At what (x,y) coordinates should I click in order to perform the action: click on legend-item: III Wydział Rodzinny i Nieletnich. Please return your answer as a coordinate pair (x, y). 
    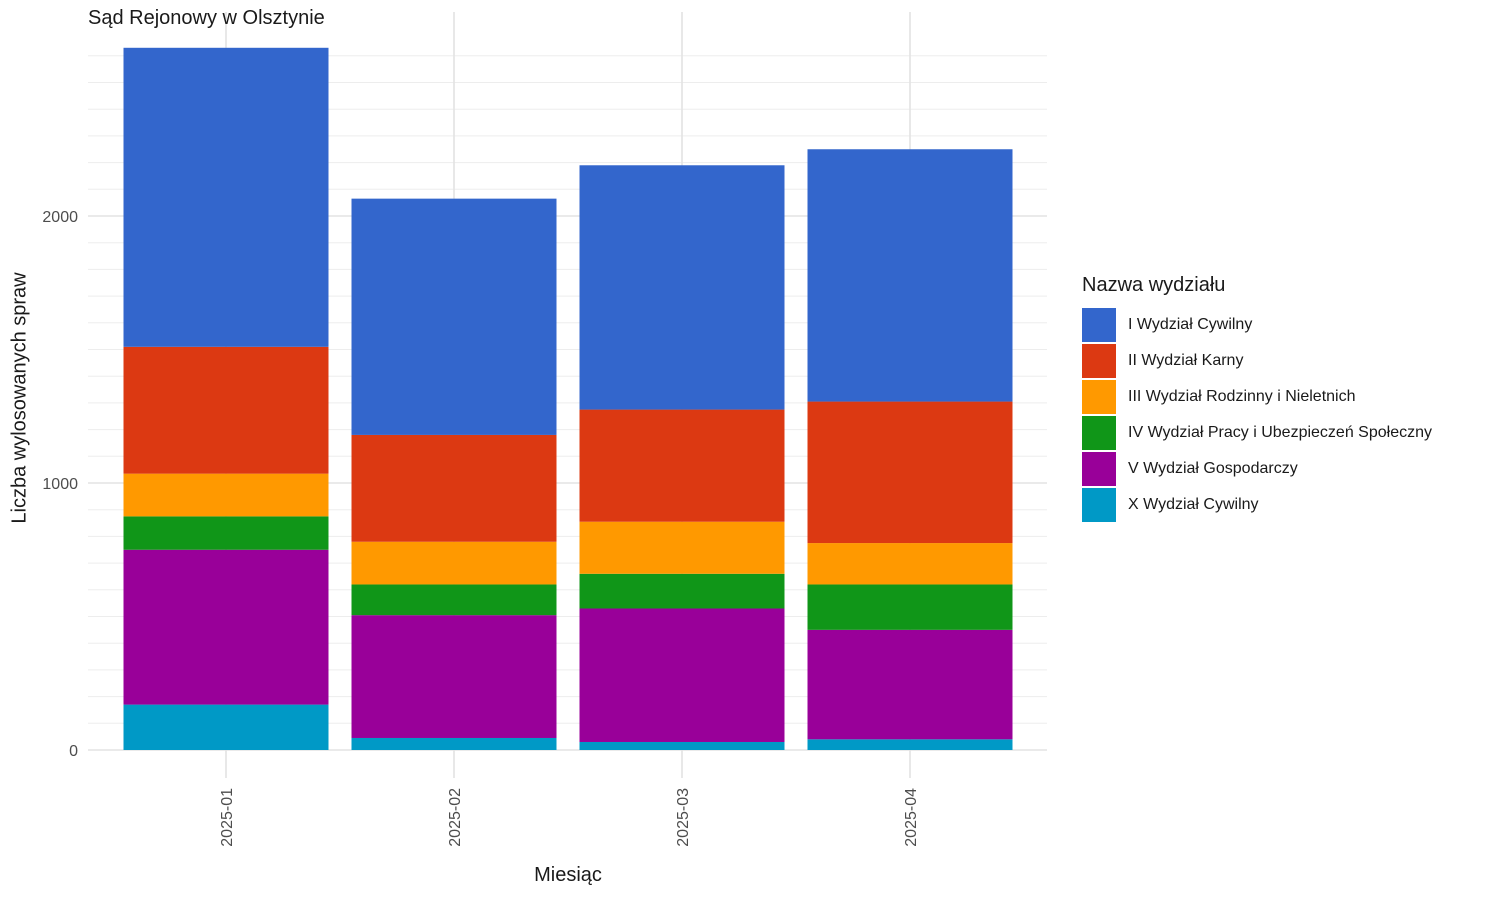
    Looking at the image, I should click on (1257, 397).